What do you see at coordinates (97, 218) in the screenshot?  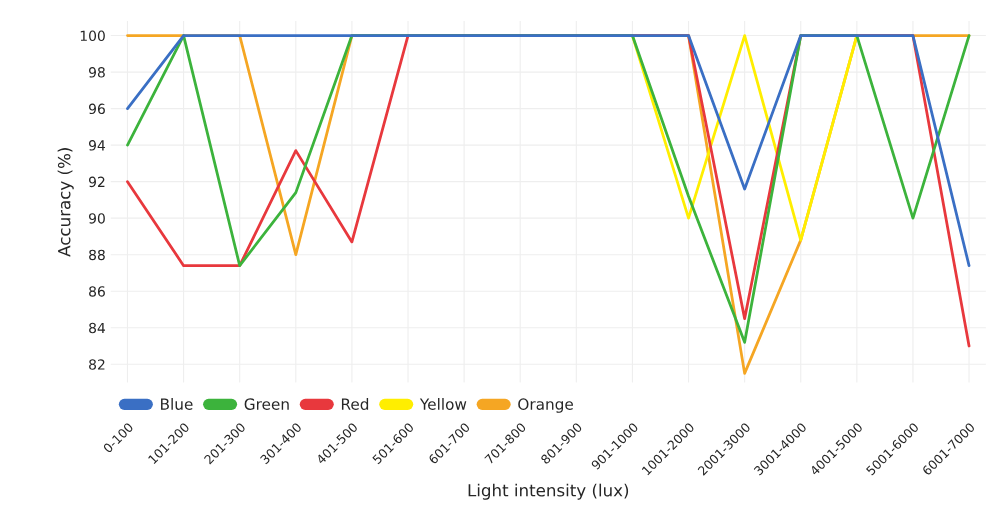 I see `y-tick-label: 90` at bounding box center [97, 218].